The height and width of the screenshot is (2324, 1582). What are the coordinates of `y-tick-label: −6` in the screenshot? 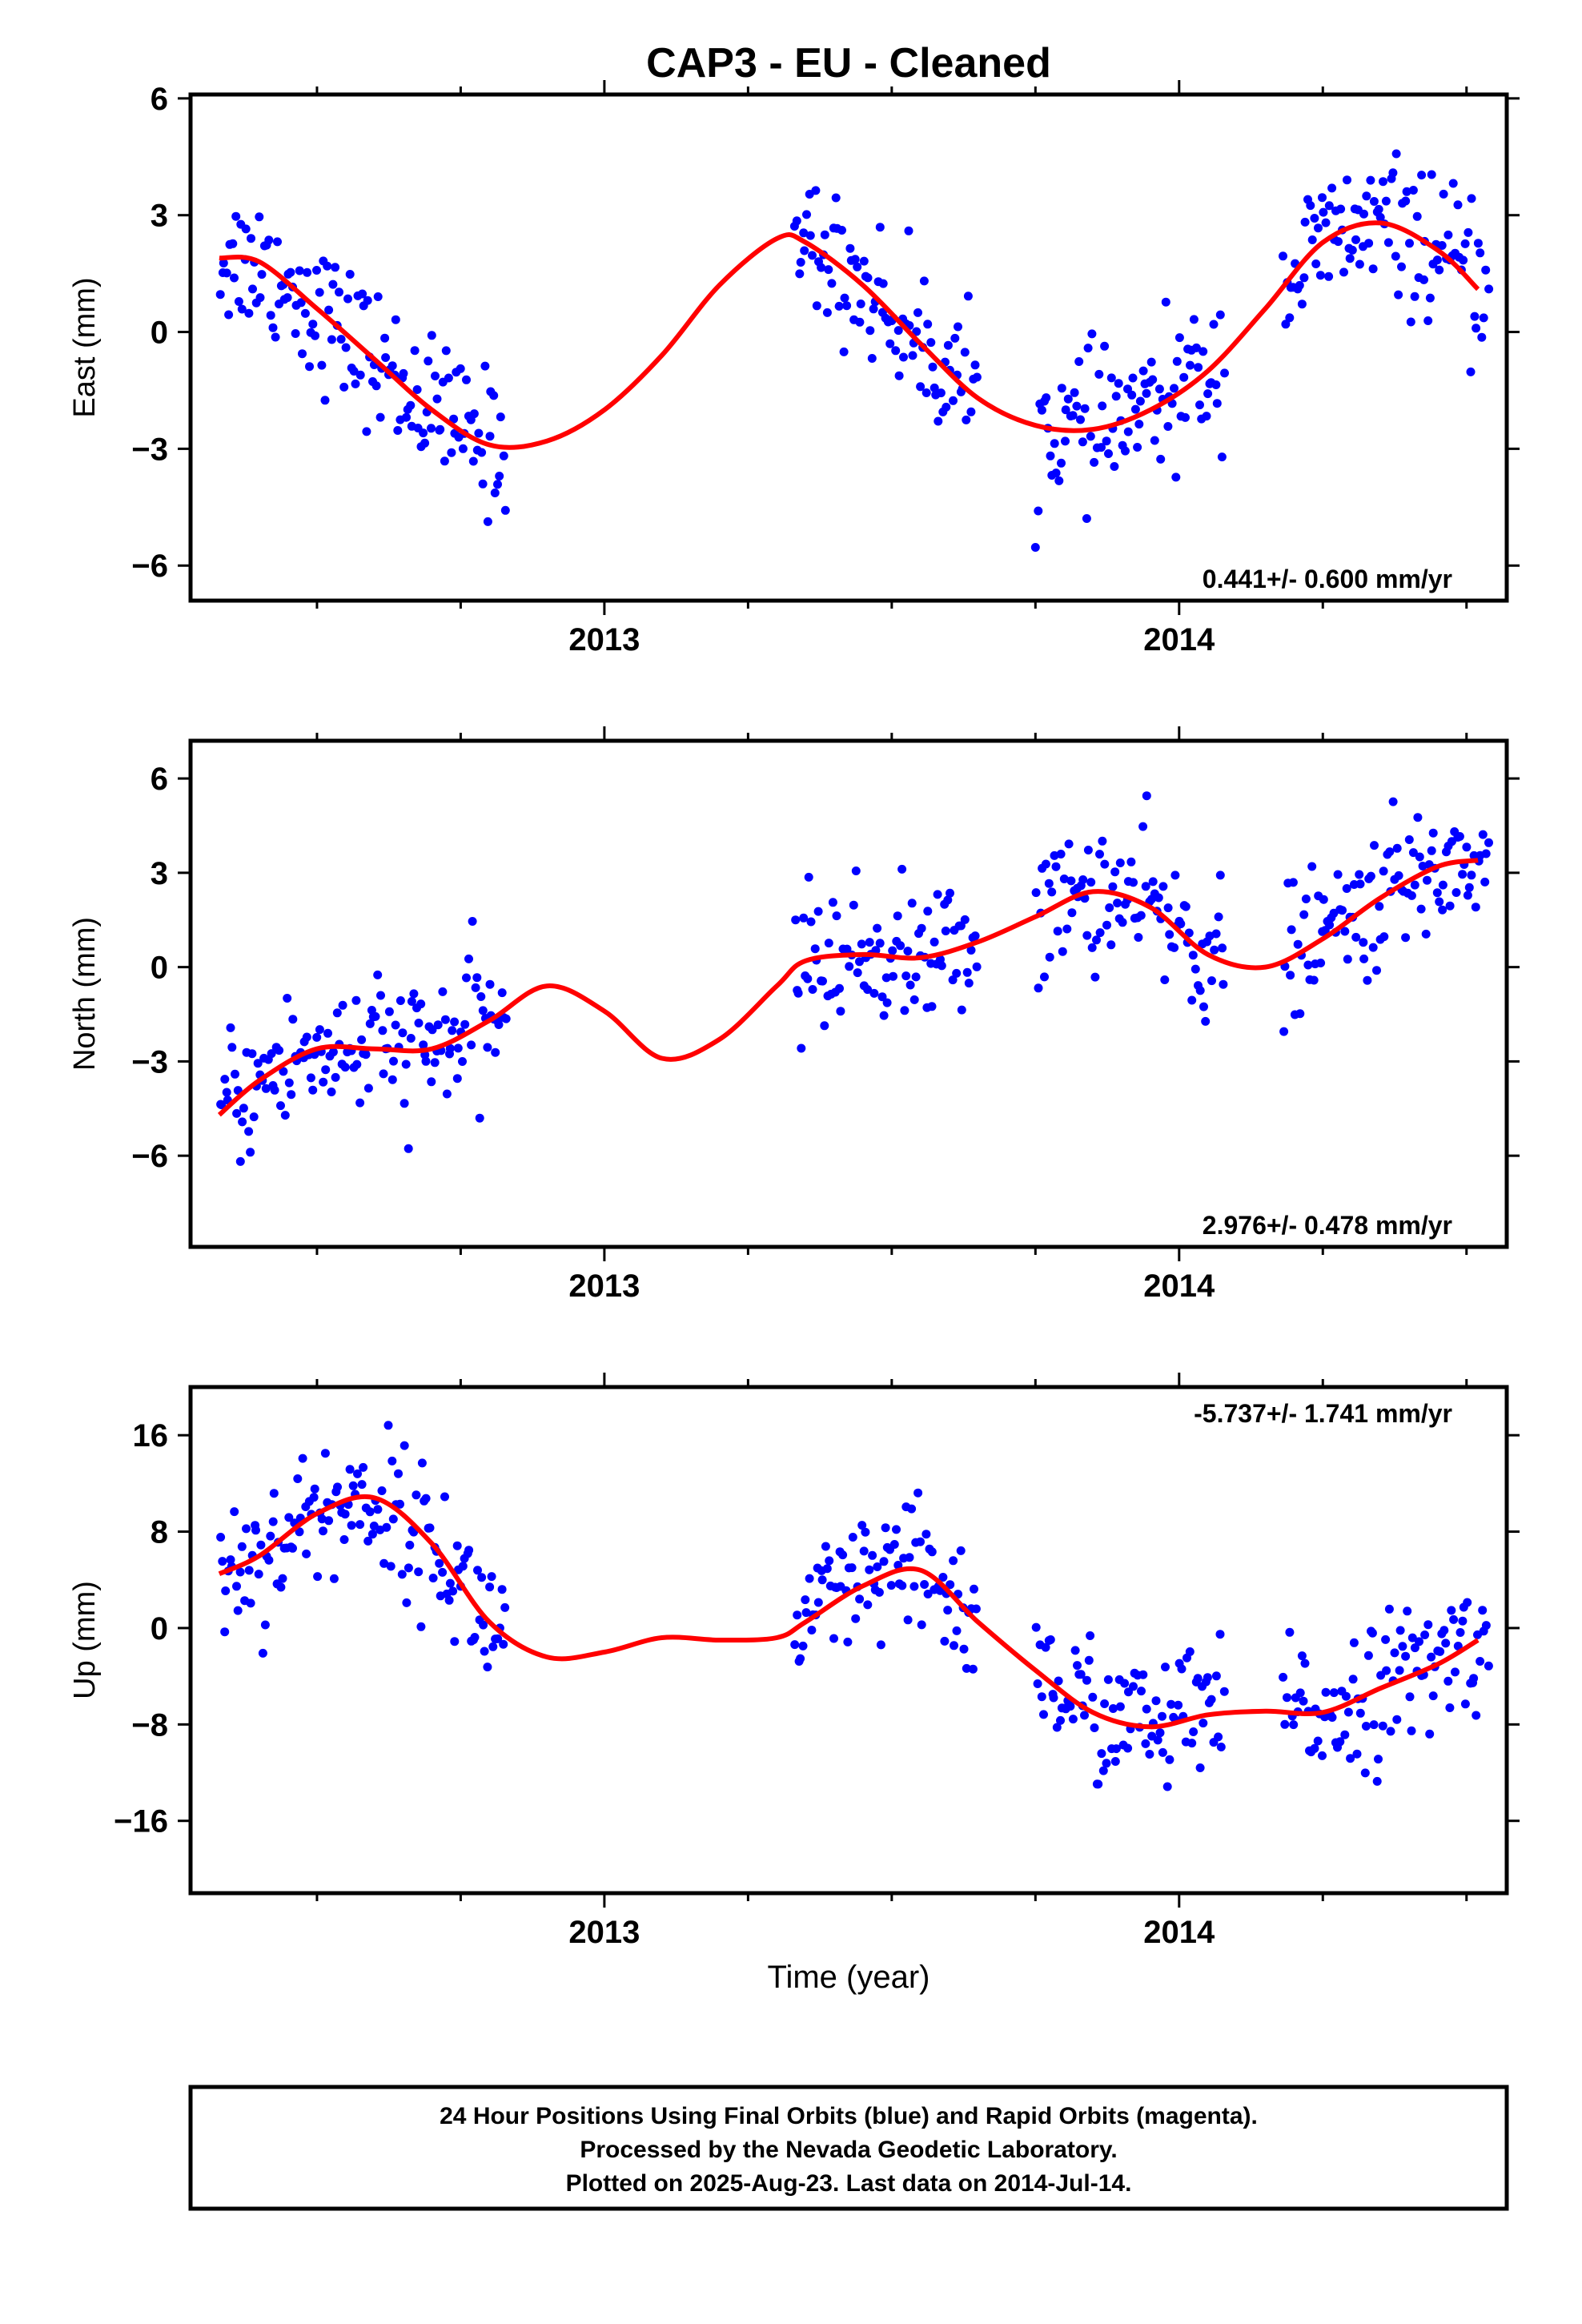 It's located at (149, 1156).